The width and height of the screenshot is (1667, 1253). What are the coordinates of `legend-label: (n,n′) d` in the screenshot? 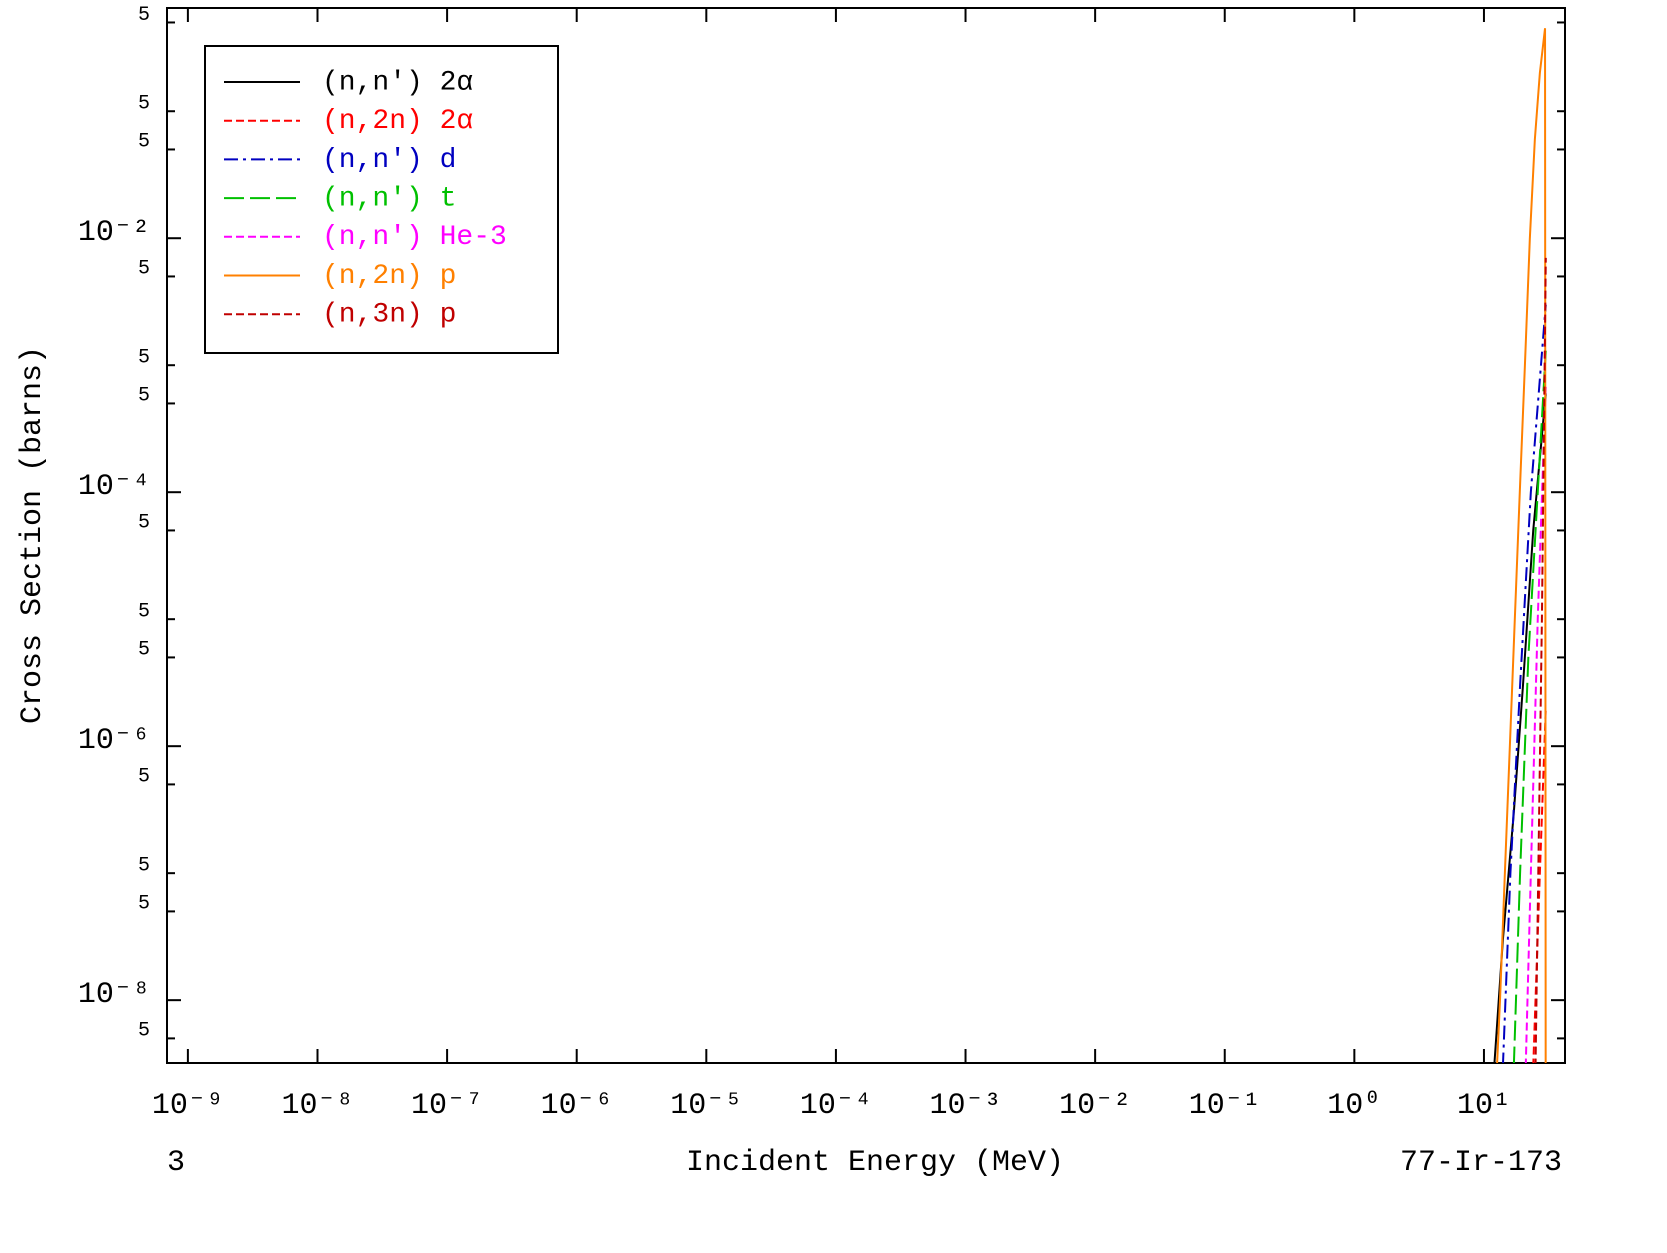 It's located at (389, 160).